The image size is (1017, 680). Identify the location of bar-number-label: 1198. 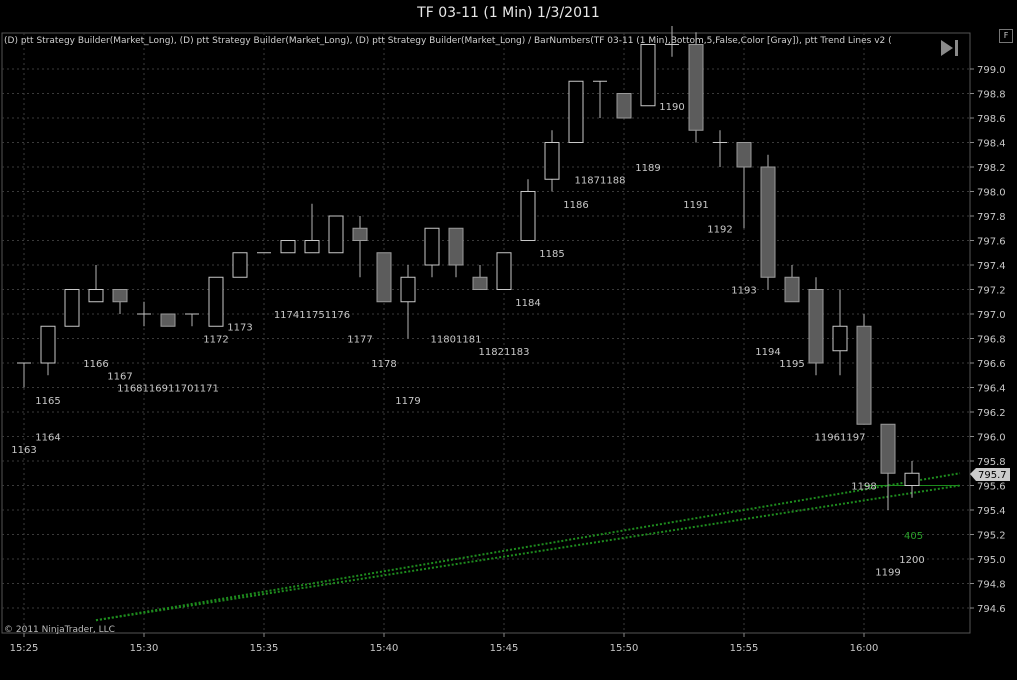
(863, 487).